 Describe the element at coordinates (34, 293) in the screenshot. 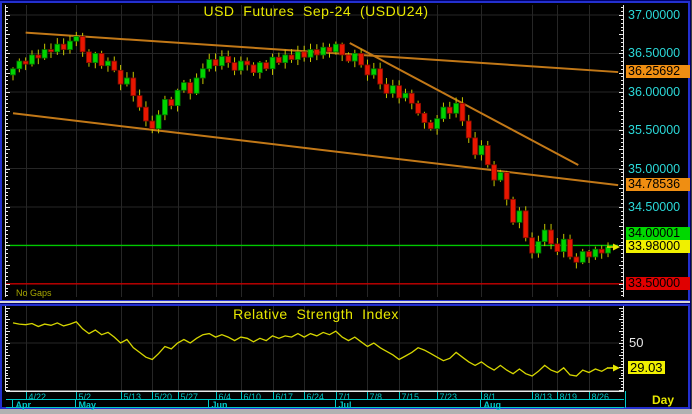

I see `no-gaps-label: No Gaps` at that location.